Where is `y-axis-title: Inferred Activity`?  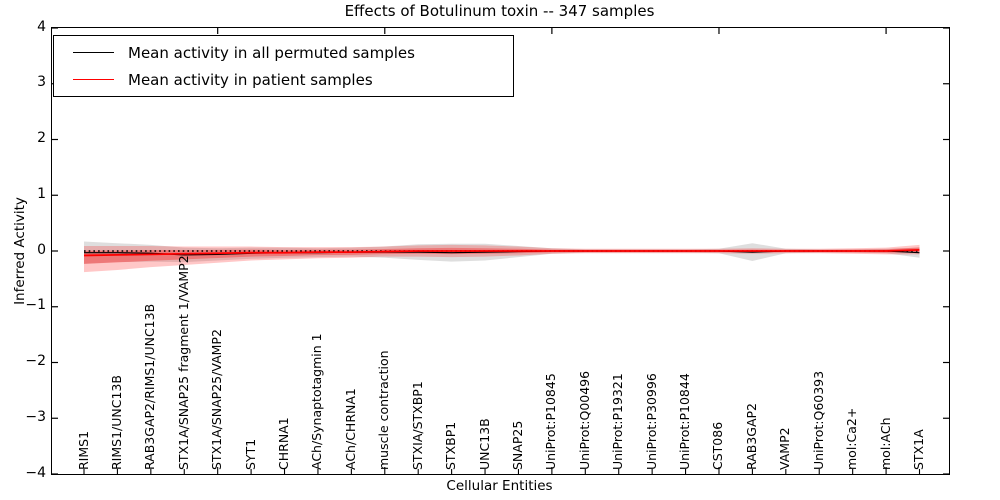 y-axis-title: Inferred Activity is located at coordinates (20, 251).